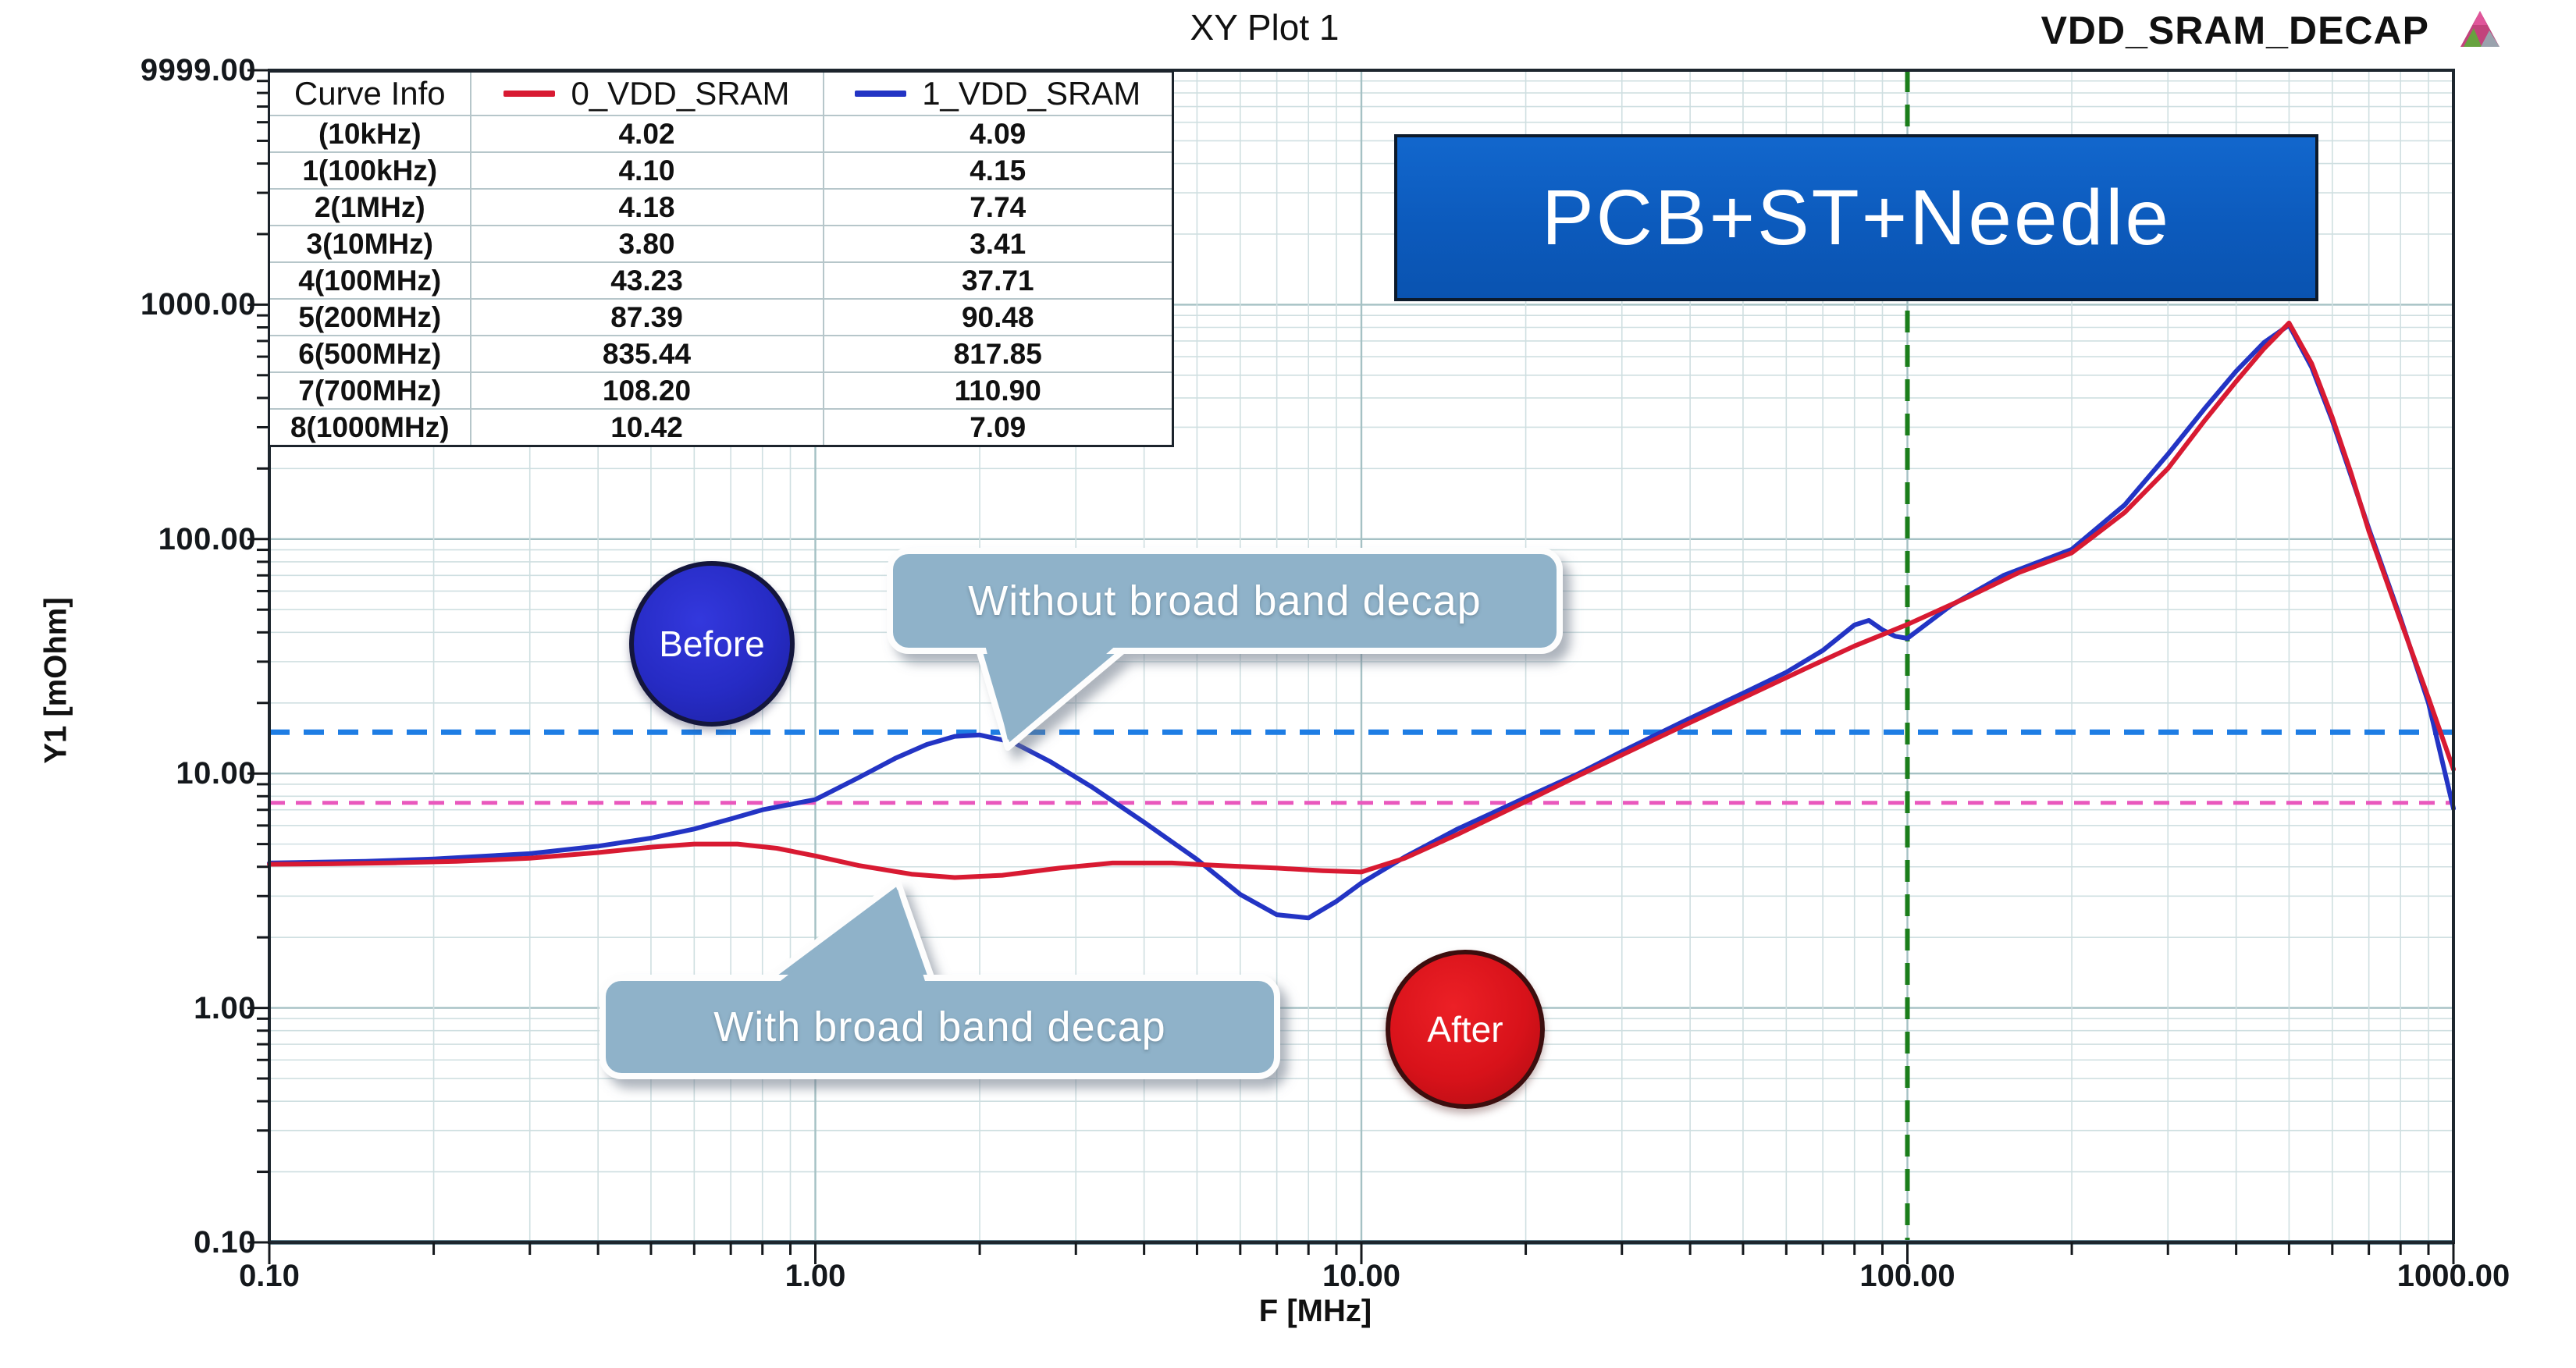  Describe the element at coordinates (2235, 30) in the screenshot. I see `project-name-label: VDD_SRAM_DECAP` at that location.